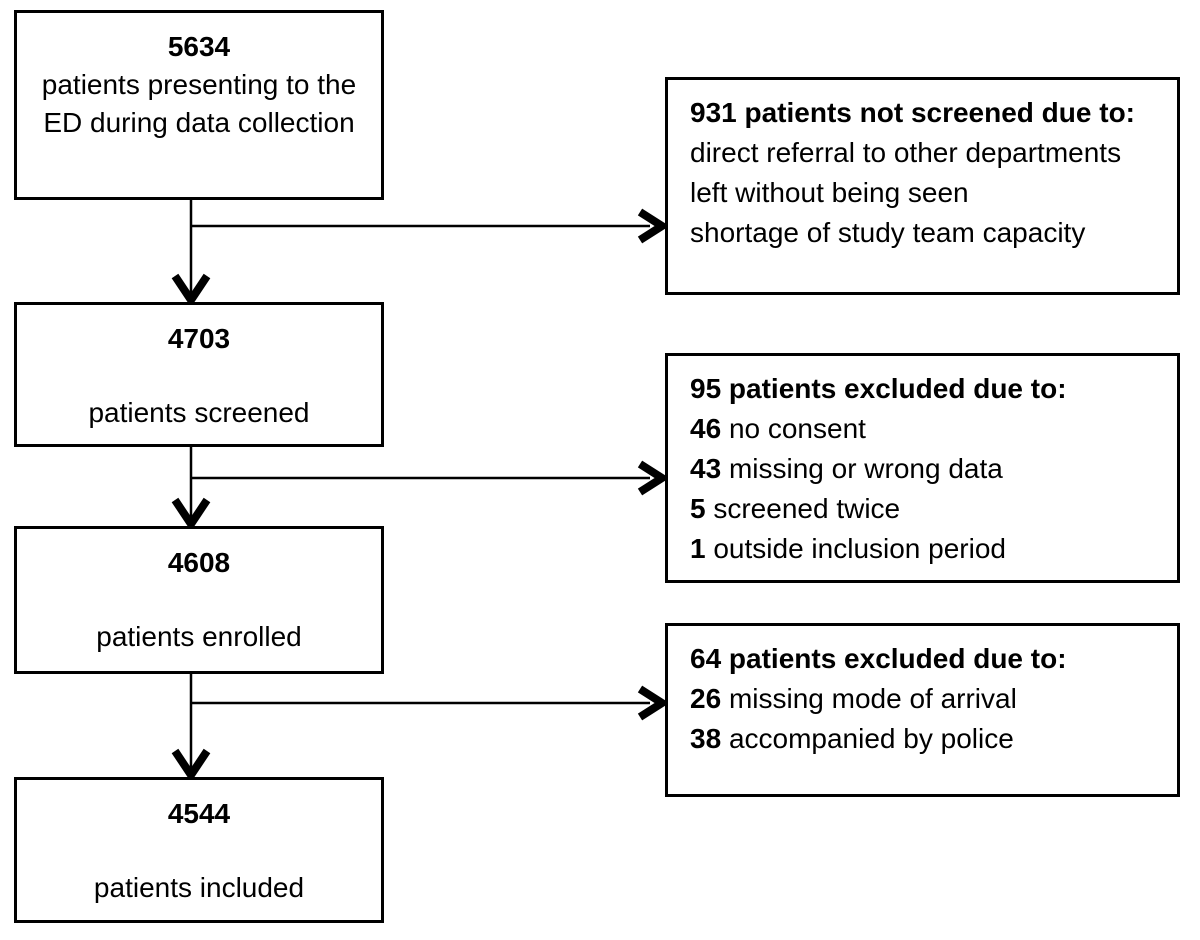 This screenshot has width=1200, height=940. What do you see at coordinates (199, 636) in the screenshot?
I see `flow-box-label: patients enrolled` at bounding box center [199, 636].